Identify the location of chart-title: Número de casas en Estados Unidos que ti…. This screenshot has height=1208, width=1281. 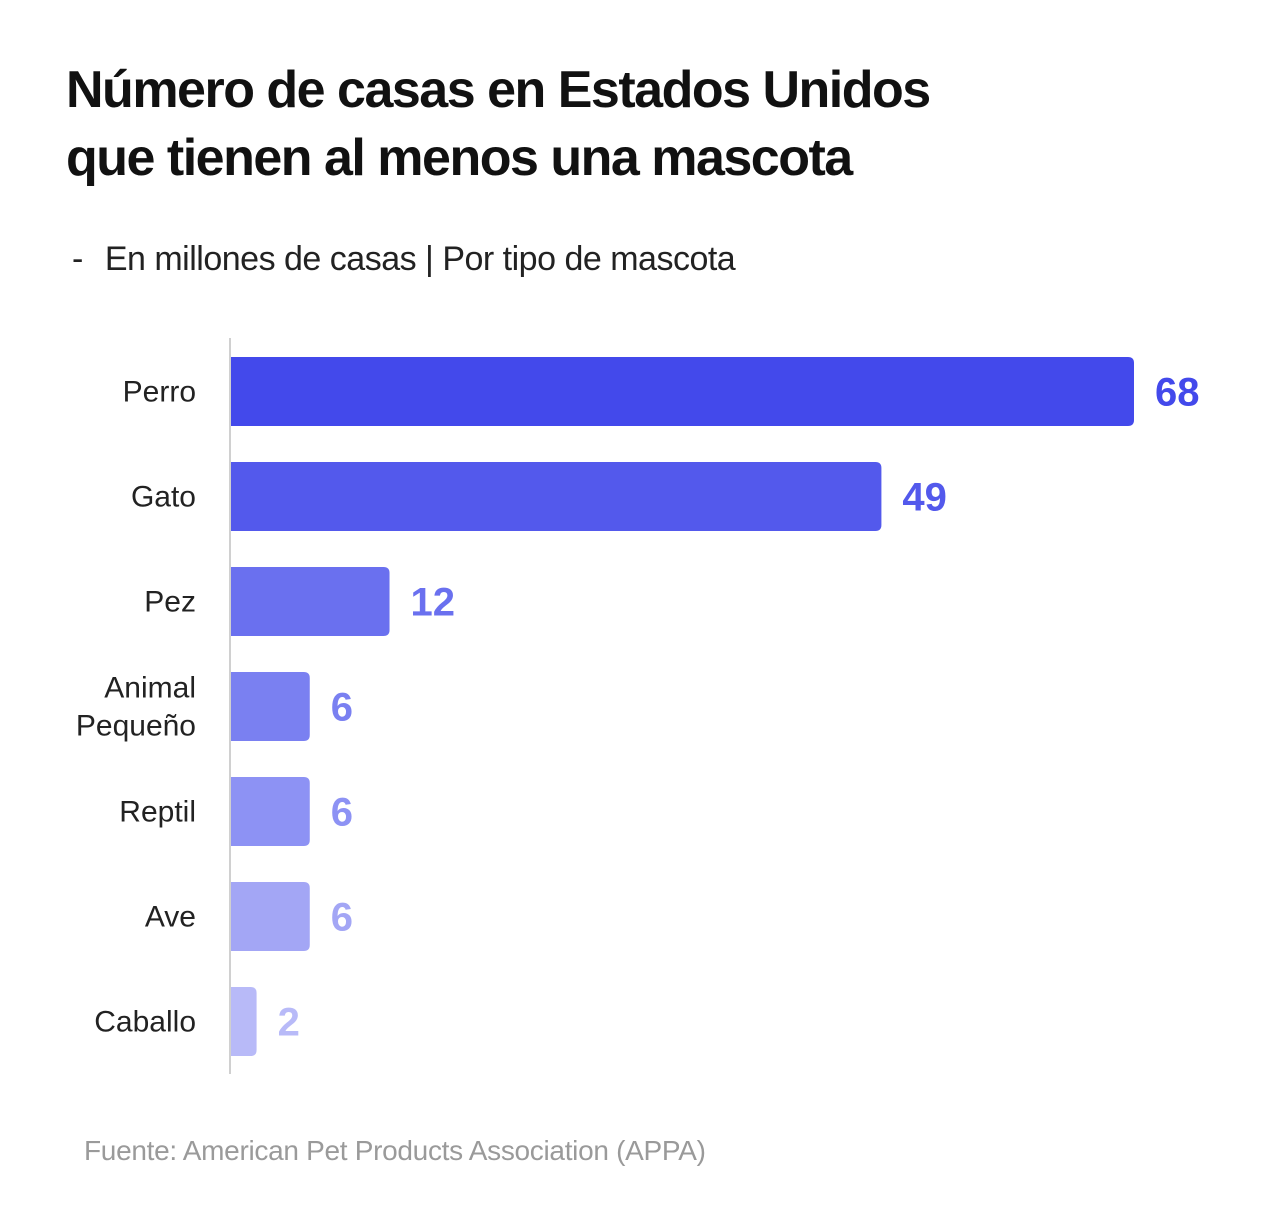
(498, 124).